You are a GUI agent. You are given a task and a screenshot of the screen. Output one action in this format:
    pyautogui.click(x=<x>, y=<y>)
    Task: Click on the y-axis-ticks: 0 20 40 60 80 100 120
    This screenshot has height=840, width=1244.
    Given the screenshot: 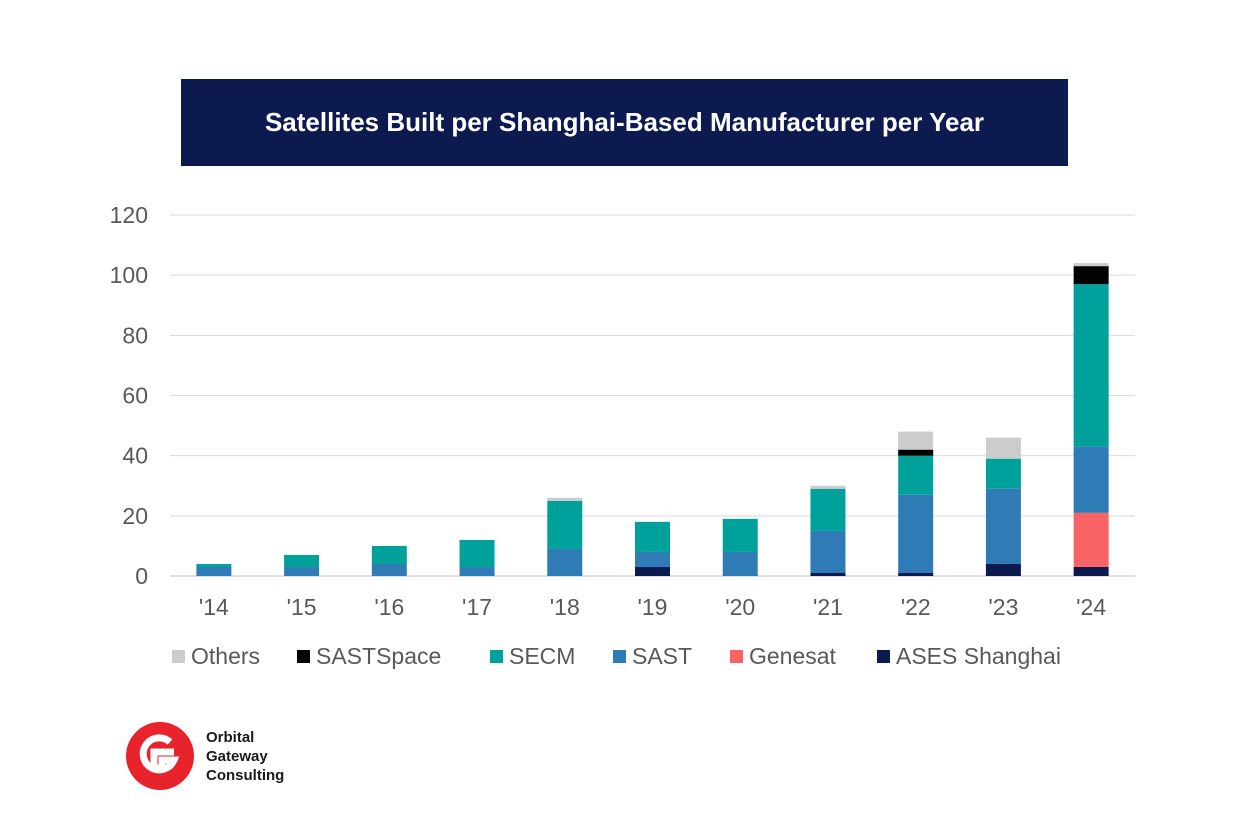 What is the action you would take?
    pyautogui.click(x=129, y=395)
    